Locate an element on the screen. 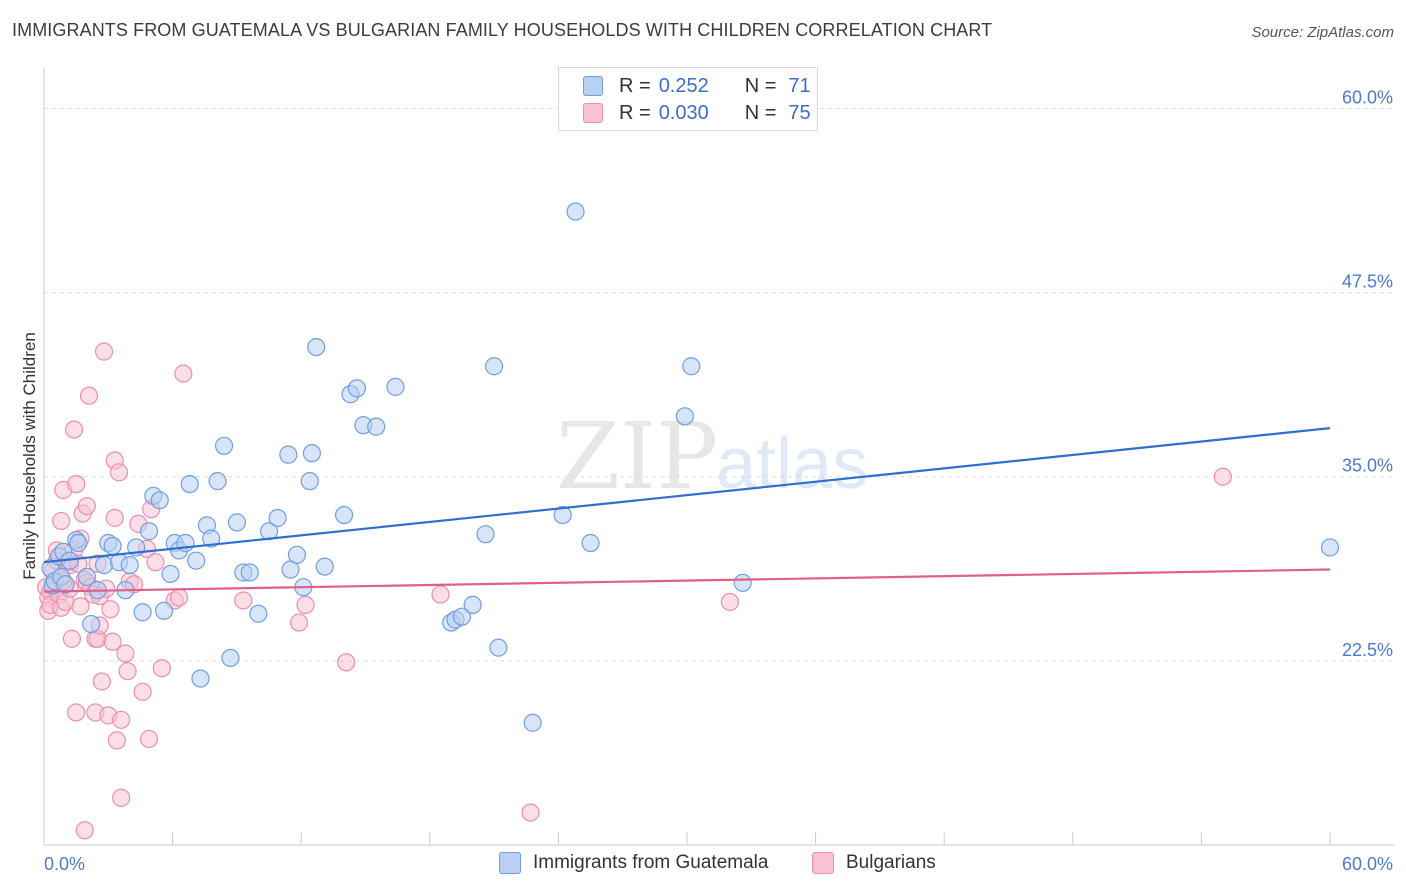 Image resolution: width=1406 pixels, height=892 pixels. legend-r-value: 0.030 is located at coordinates (683, 112).